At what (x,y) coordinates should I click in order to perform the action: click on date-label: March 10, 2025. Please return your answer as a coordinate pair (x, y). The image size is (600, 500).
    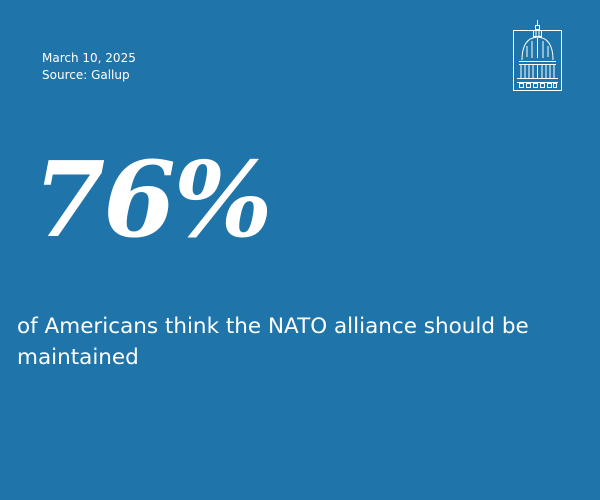
    Looking at the image, I should click on (89, 58).